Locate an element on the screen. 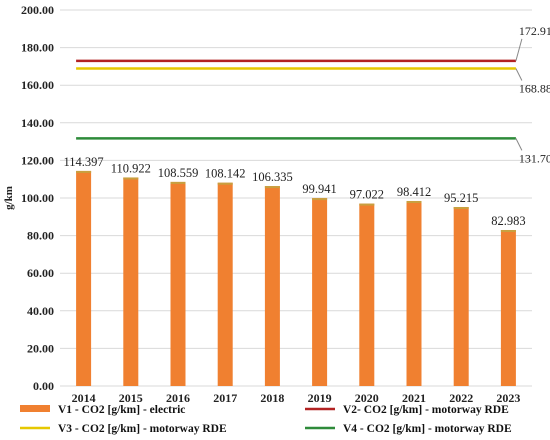 Image resolution: width=550 pixels, height=440 pixels. y-tick-label: 180.00 is located at coordinates (37, 48).